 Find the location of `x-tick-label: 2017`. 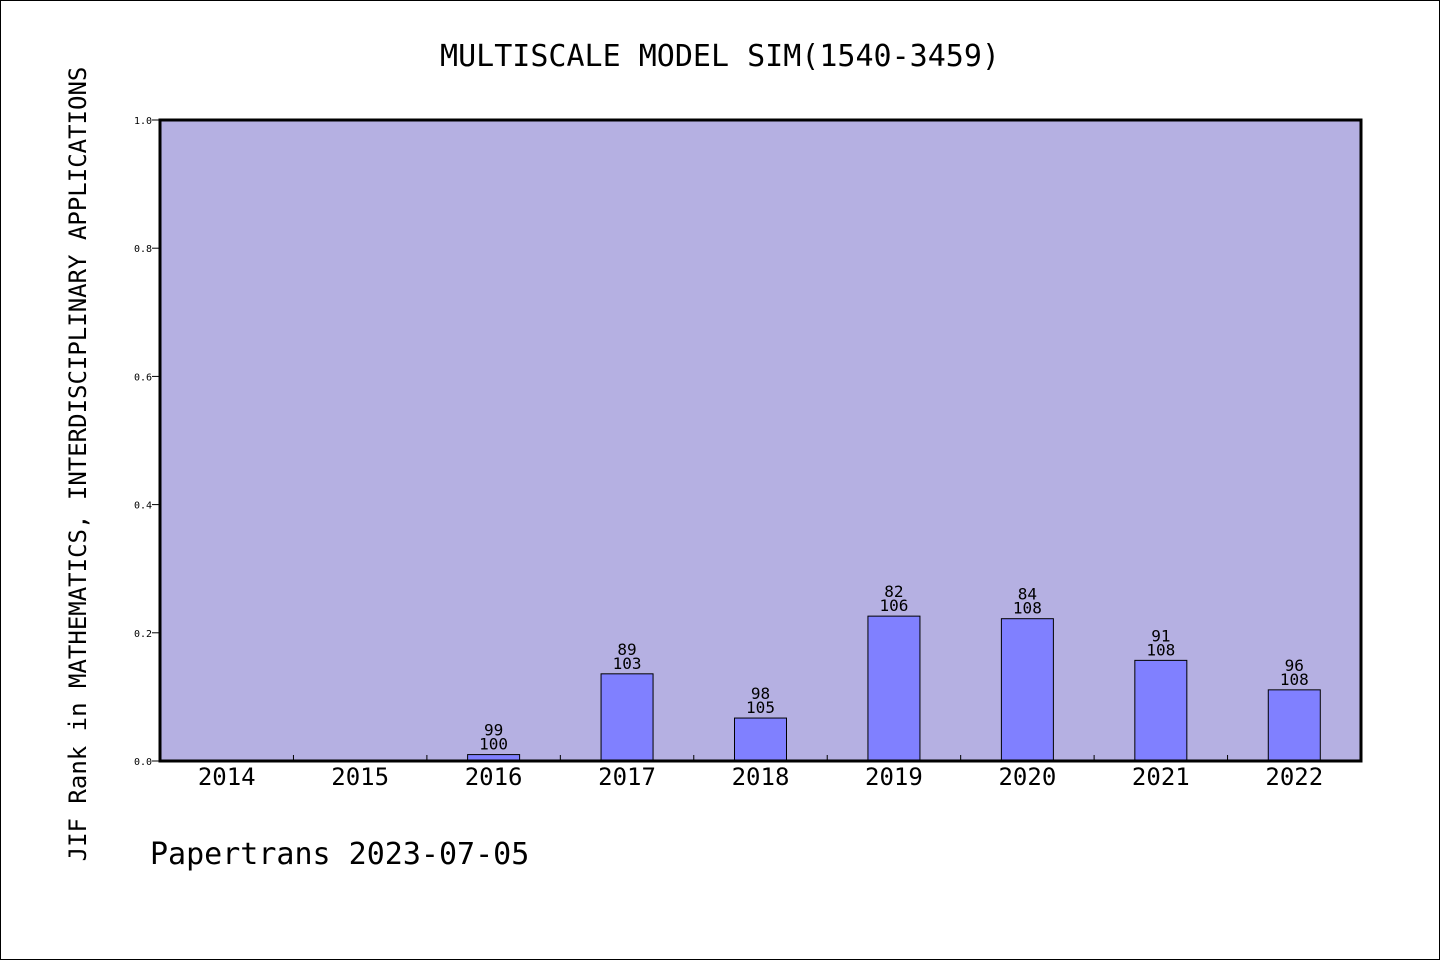

x-tick-label: 2017 is located at coordinates (627, 777).